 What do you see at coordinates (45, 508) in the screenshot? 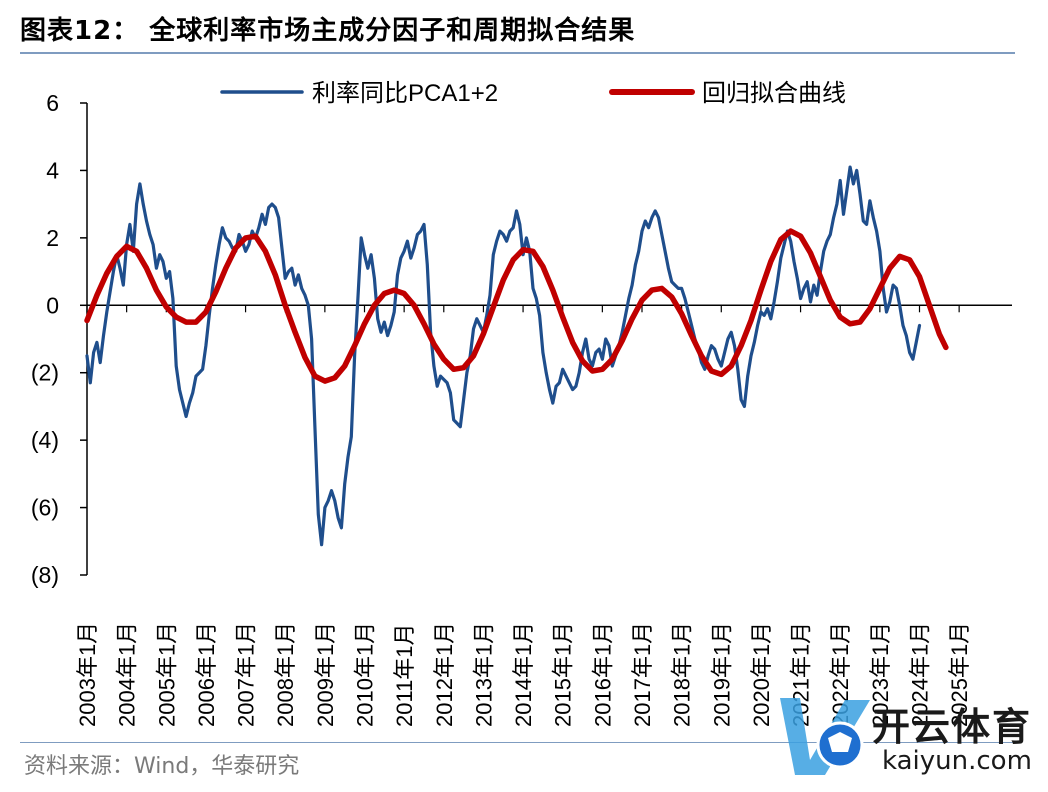
I see `y-tick-label: (6)` at bounding box center [45, 508].